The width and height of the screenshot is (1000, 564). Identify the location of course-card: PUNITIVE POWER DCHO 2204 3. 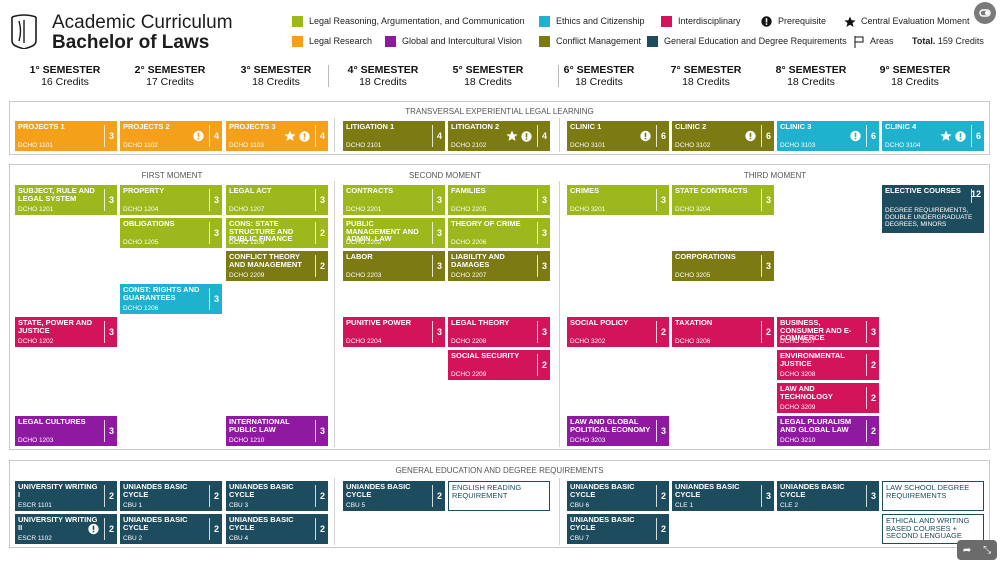
(394, 332).